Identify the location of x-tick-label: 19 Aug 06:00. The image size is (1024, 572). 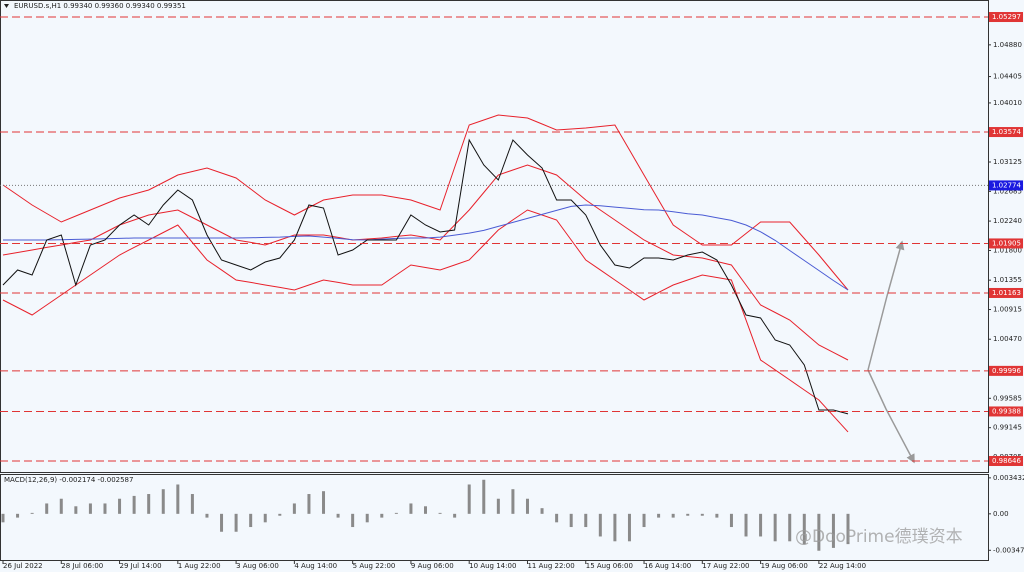
(784, 566).